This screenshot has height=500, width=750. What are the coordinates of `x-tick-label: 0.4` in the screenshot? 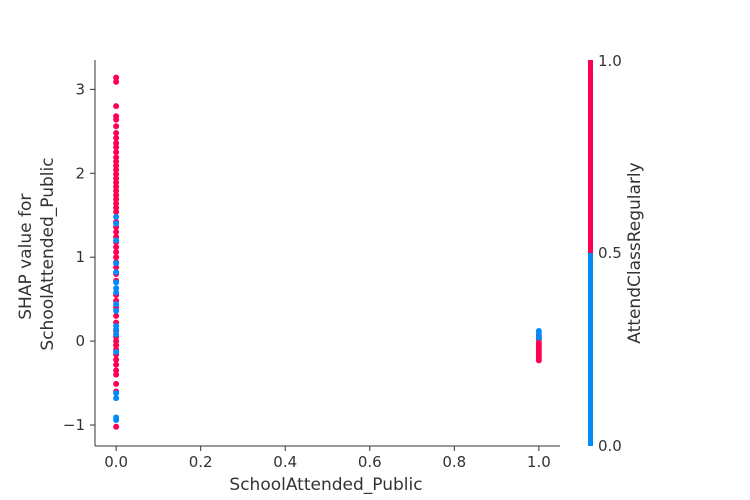 It's located at (285, 462).